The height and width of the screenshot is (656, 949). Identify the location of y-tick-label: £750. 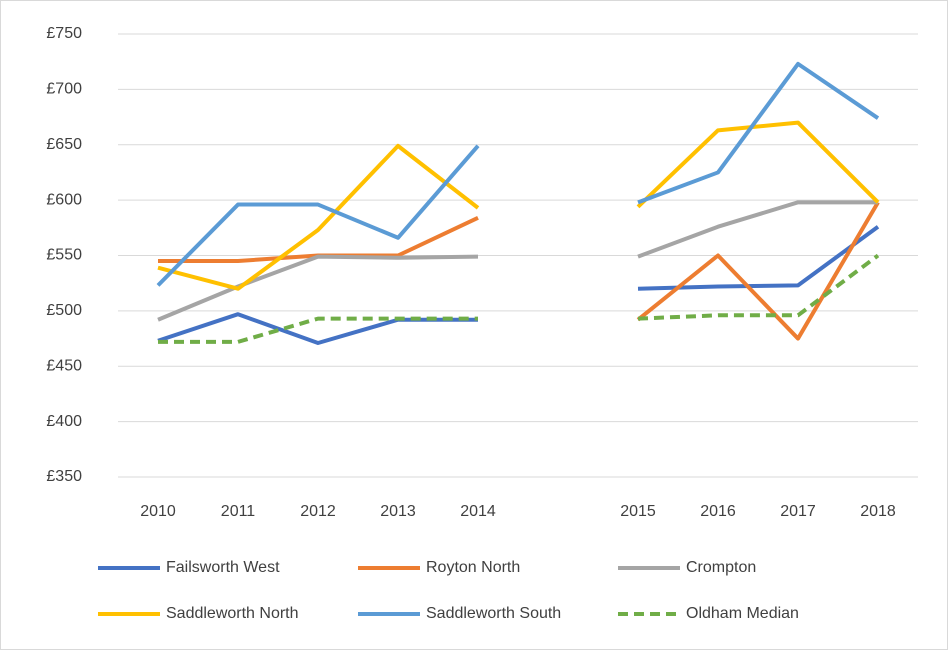
(64, 33).